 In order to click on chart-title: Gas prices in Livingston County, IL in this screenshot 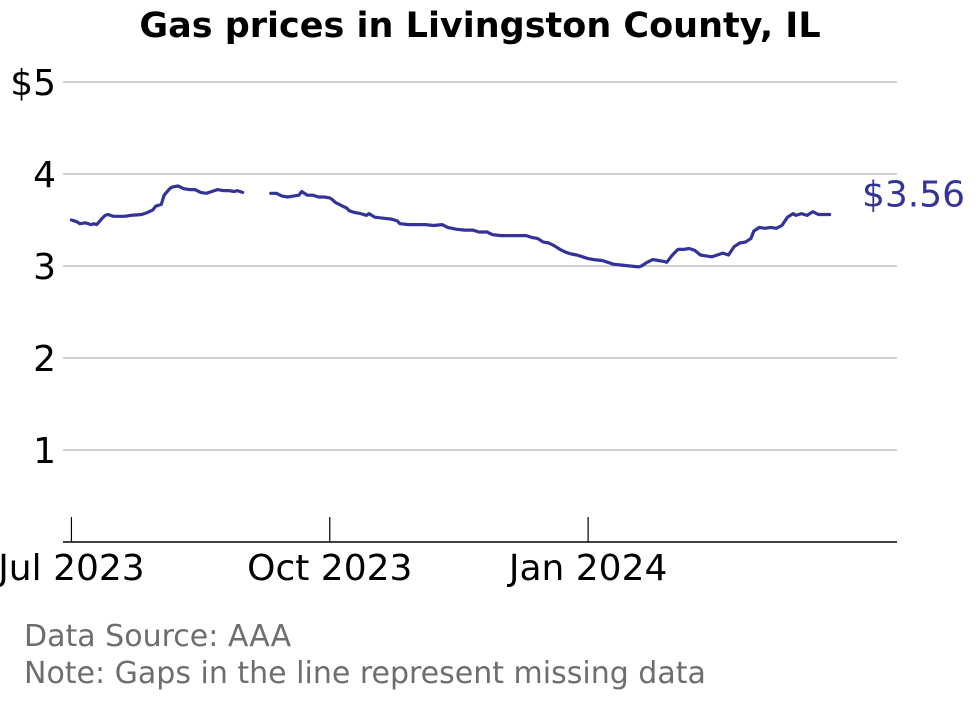, I will do `click(479, 26)`.